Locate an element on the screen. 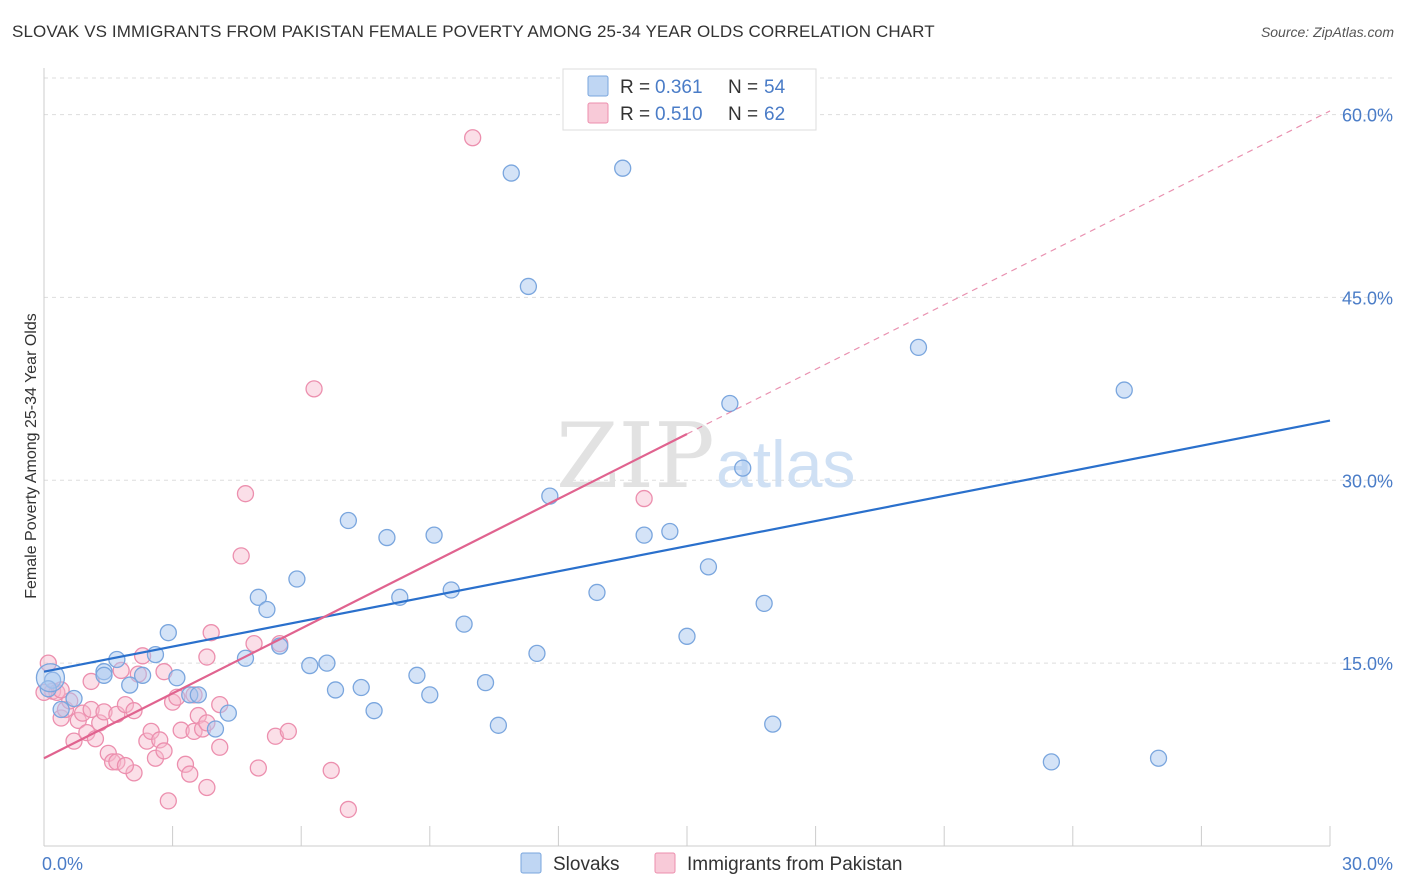  n-label-slovaks: N = is located at coordinates (743, 87).